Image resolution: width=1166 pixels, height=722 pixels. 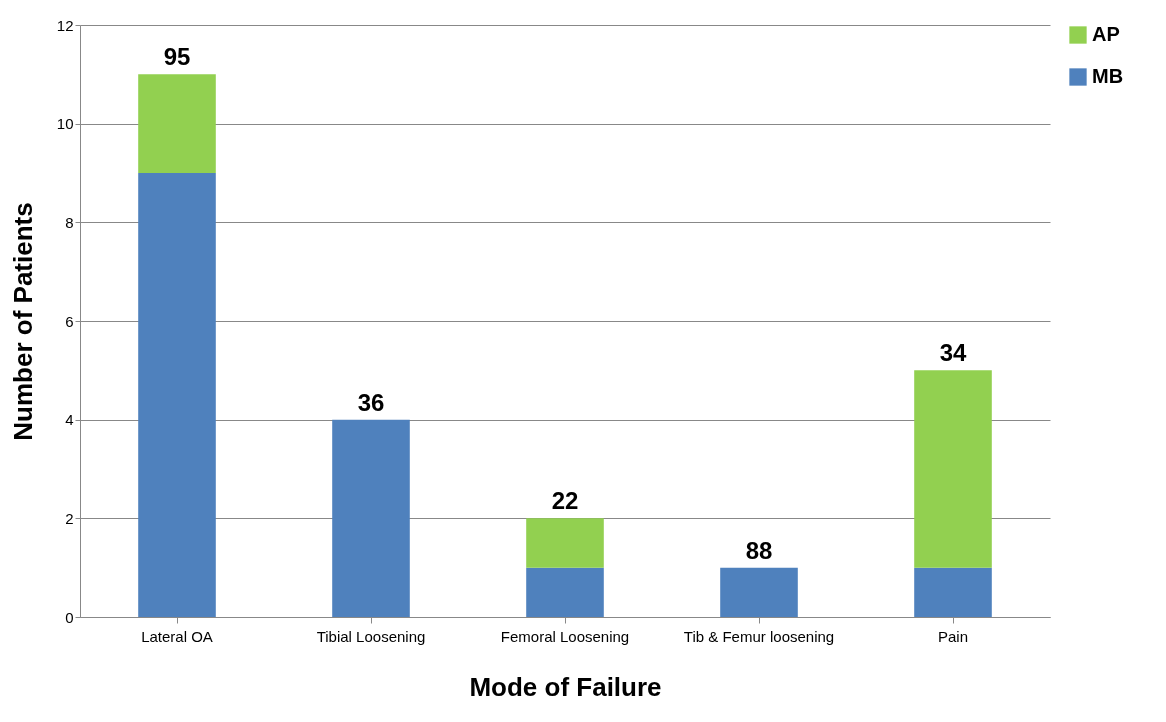 What do you see at coordinates (953, 353) in the screenshot?
I see `annotation: 34` at bounding box center [953, 353].